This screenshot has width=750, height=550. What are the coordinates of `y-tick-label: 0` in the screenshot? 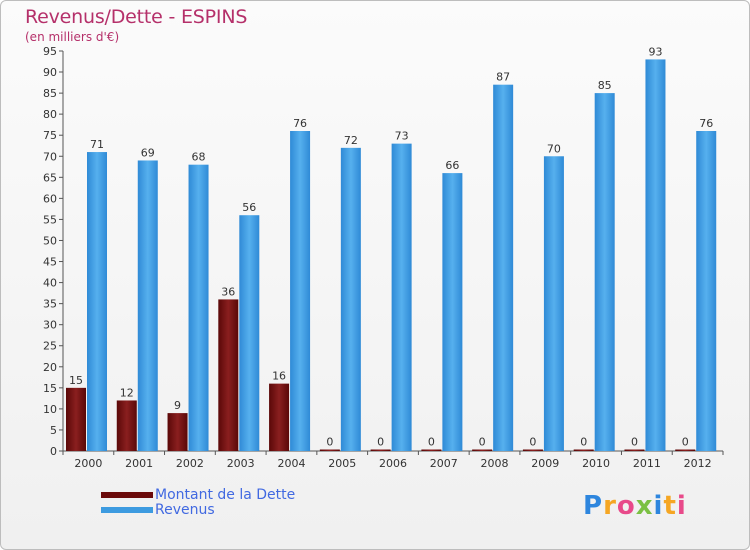 It's located at (53, 451).